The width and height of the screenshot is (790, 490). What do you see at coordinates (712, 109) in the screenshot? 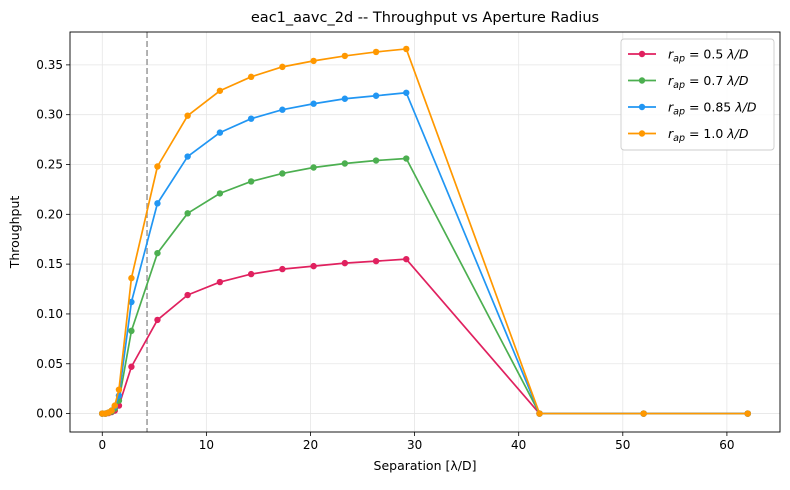
I see `legend-label: rap = 0.85 λ/D` at bounding box center [712, 109].